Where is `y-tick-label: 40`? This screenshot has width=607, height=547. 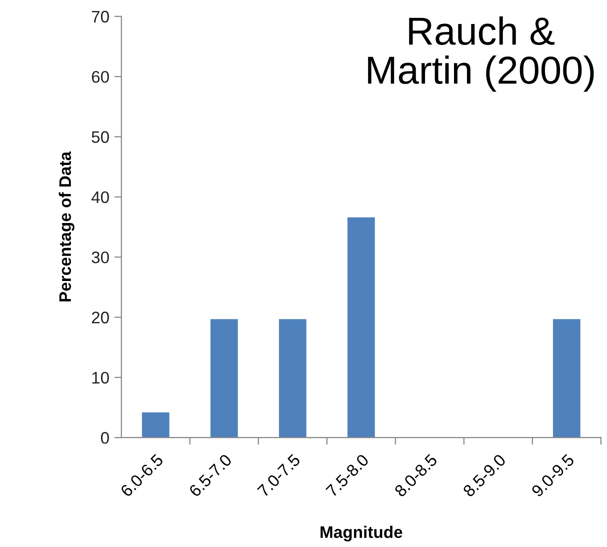 y-tick-label: 40 is located at coordinates (100, 197).